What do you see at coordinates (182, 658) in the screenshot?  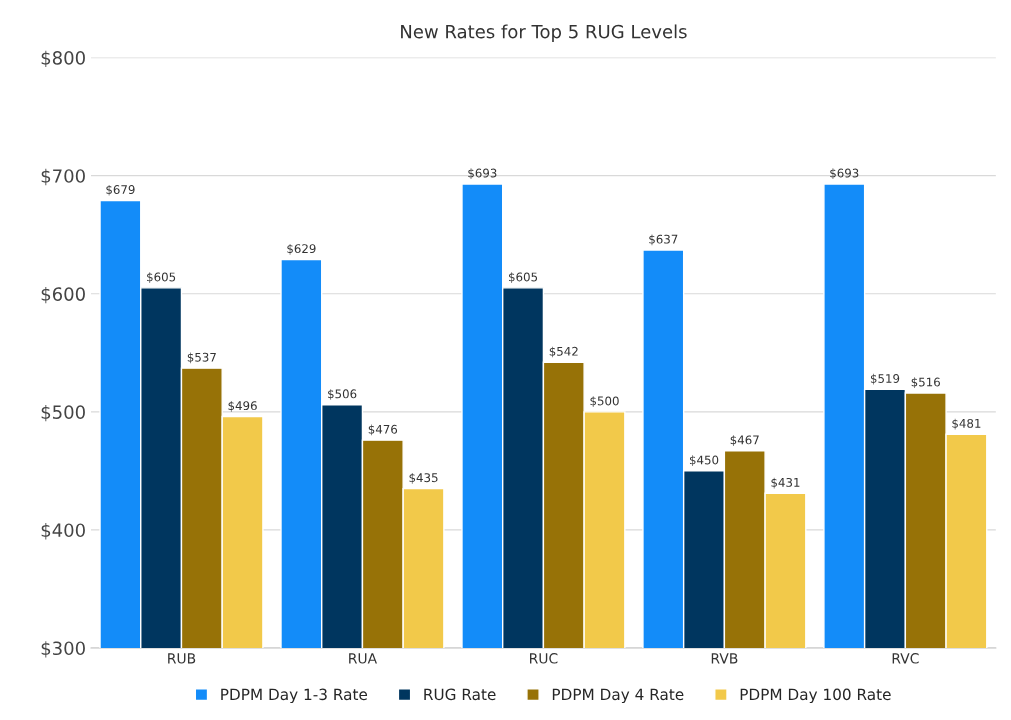 I see `x-tick-label: RUB` at bounding box center [182, 658].